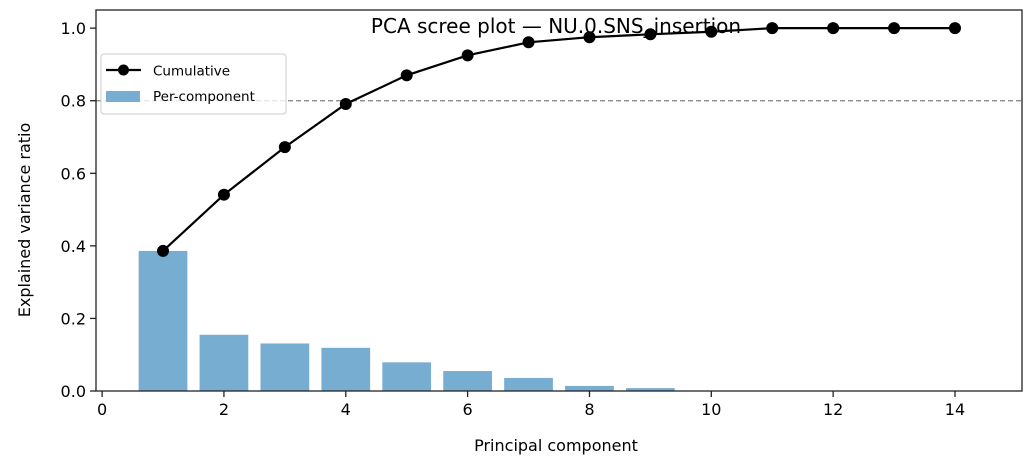 Image resolution: width=1036 pixels, height=470 pixels. Describe the element at coordinates (24, 220) in the screenshot. I see `y-axis-label: Explained variance ratio` at that location.